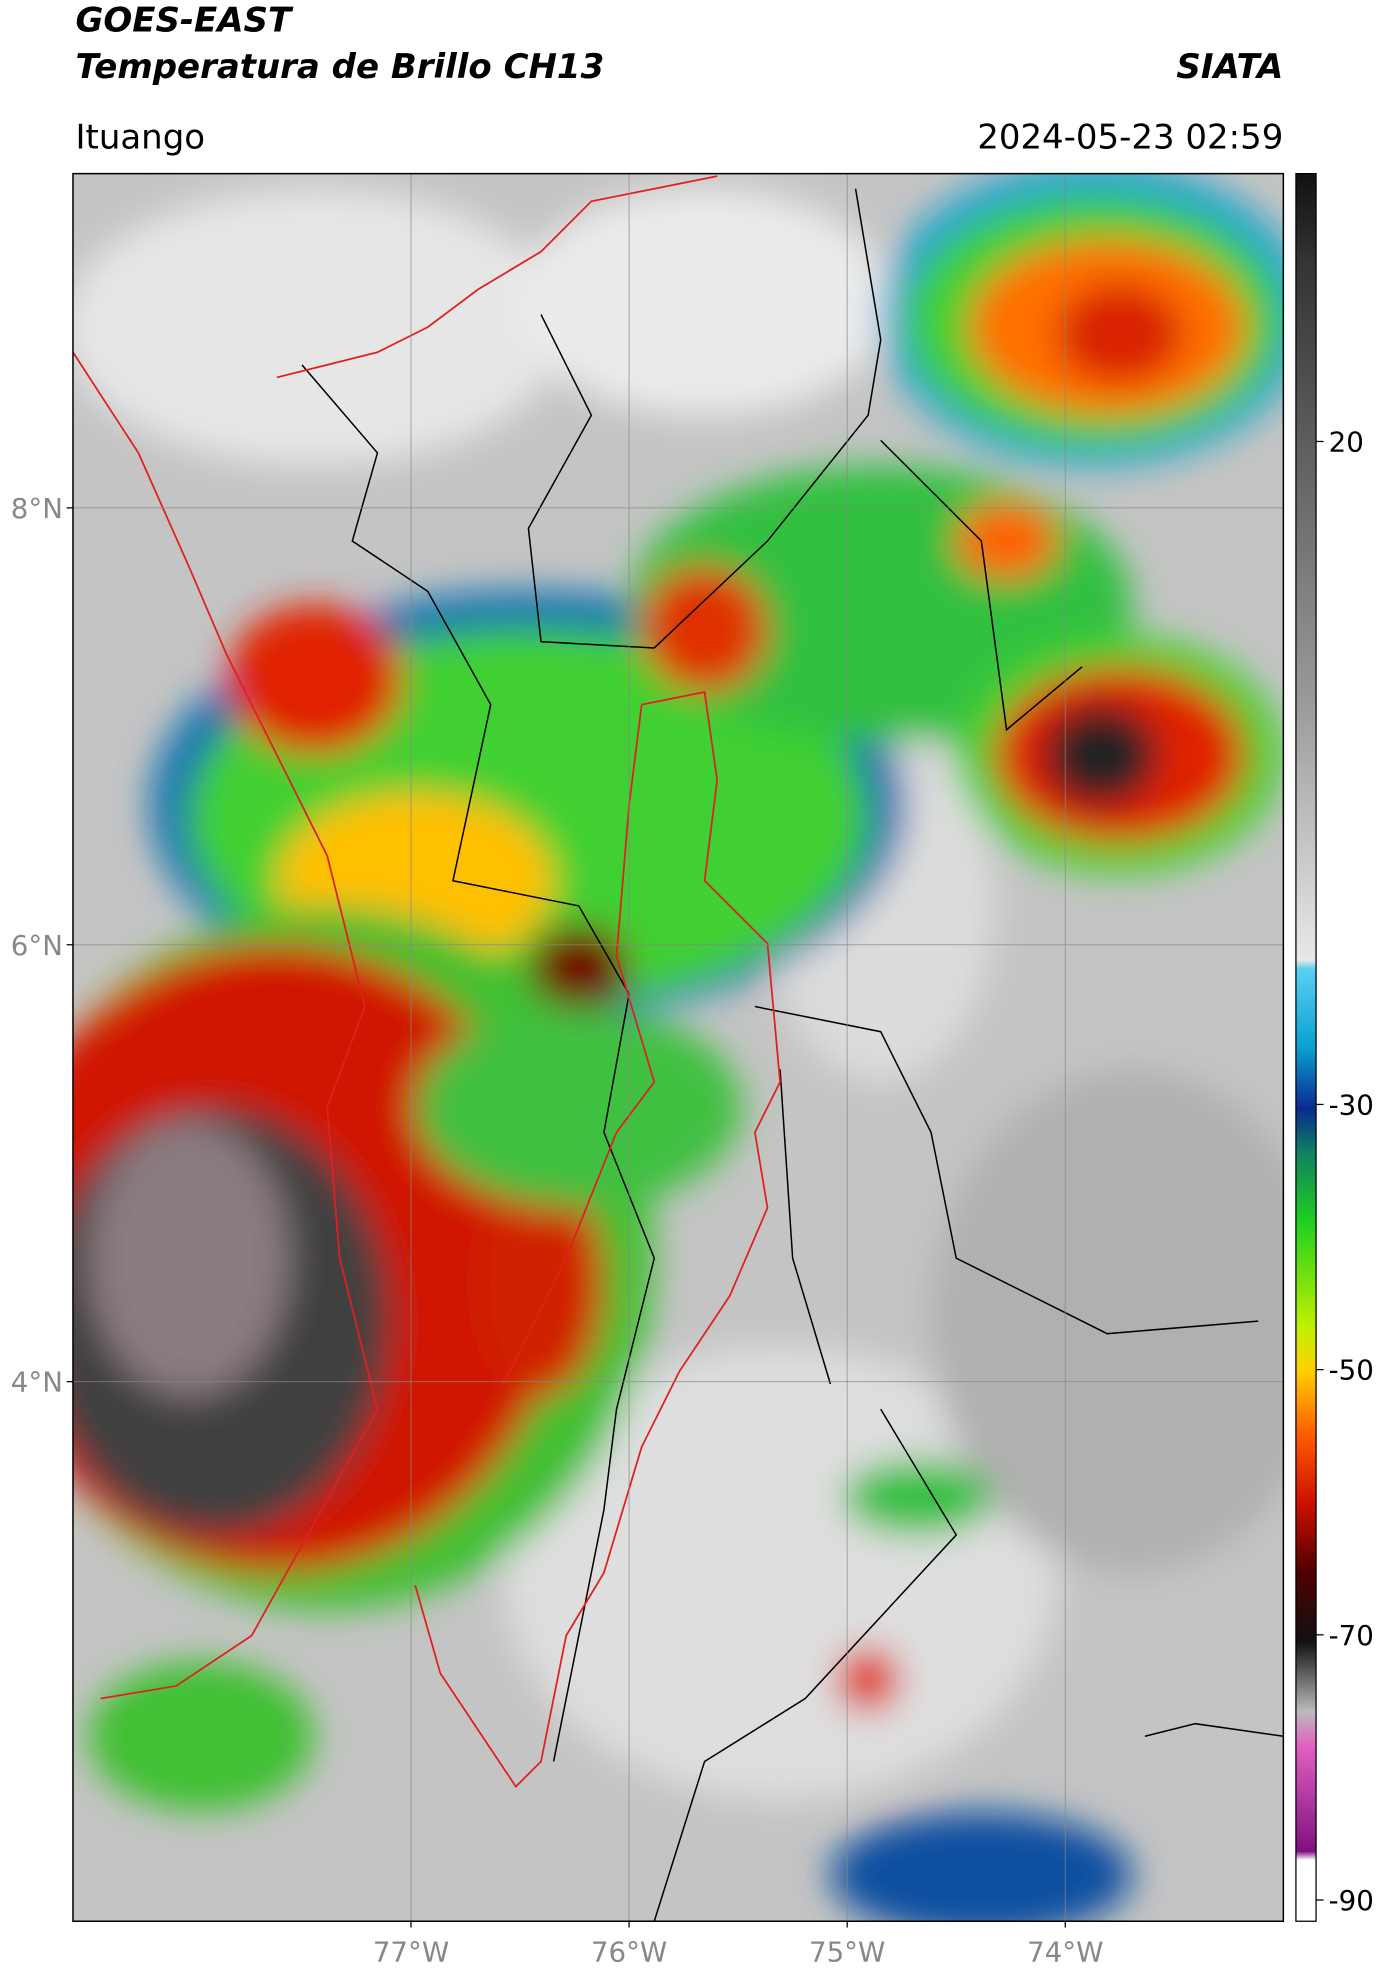  Describe the element at coordinates (629, 1951) in the screenshot. I see `lon-tick-label: 76°W` at that location.